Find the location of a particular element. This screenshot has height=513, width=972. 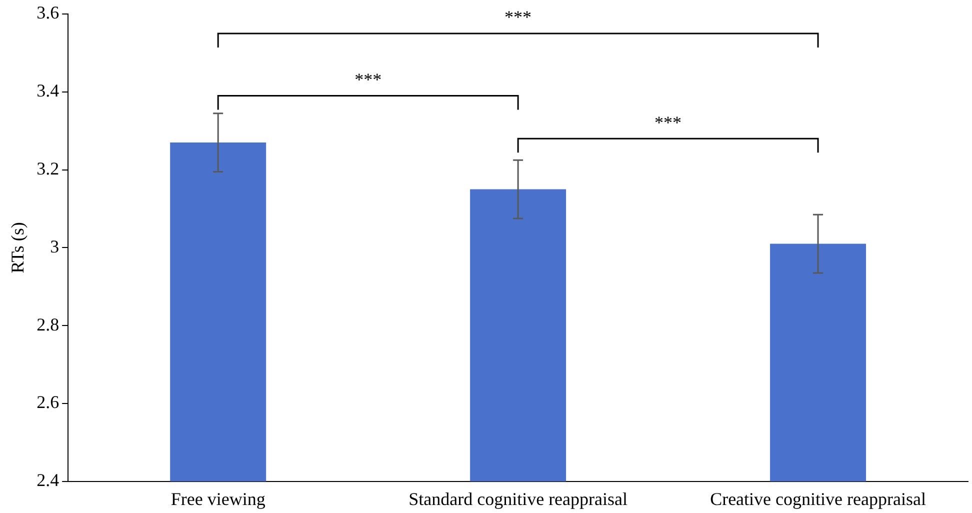

x-tick-label: Creative cognitive reappraisal is located at coordinates (818, 498).